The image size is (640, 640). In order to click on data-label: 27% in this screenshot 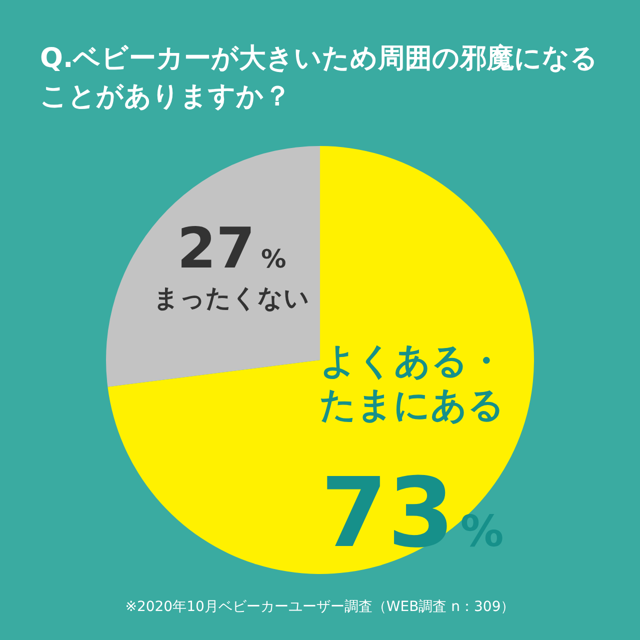, I will do `click(231, 249)`.